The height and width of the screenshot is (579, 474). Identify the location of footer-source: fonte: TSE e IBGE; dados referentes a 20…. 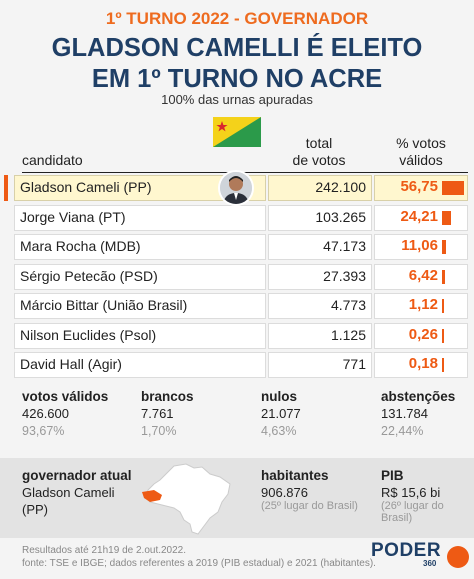
(199, 563).